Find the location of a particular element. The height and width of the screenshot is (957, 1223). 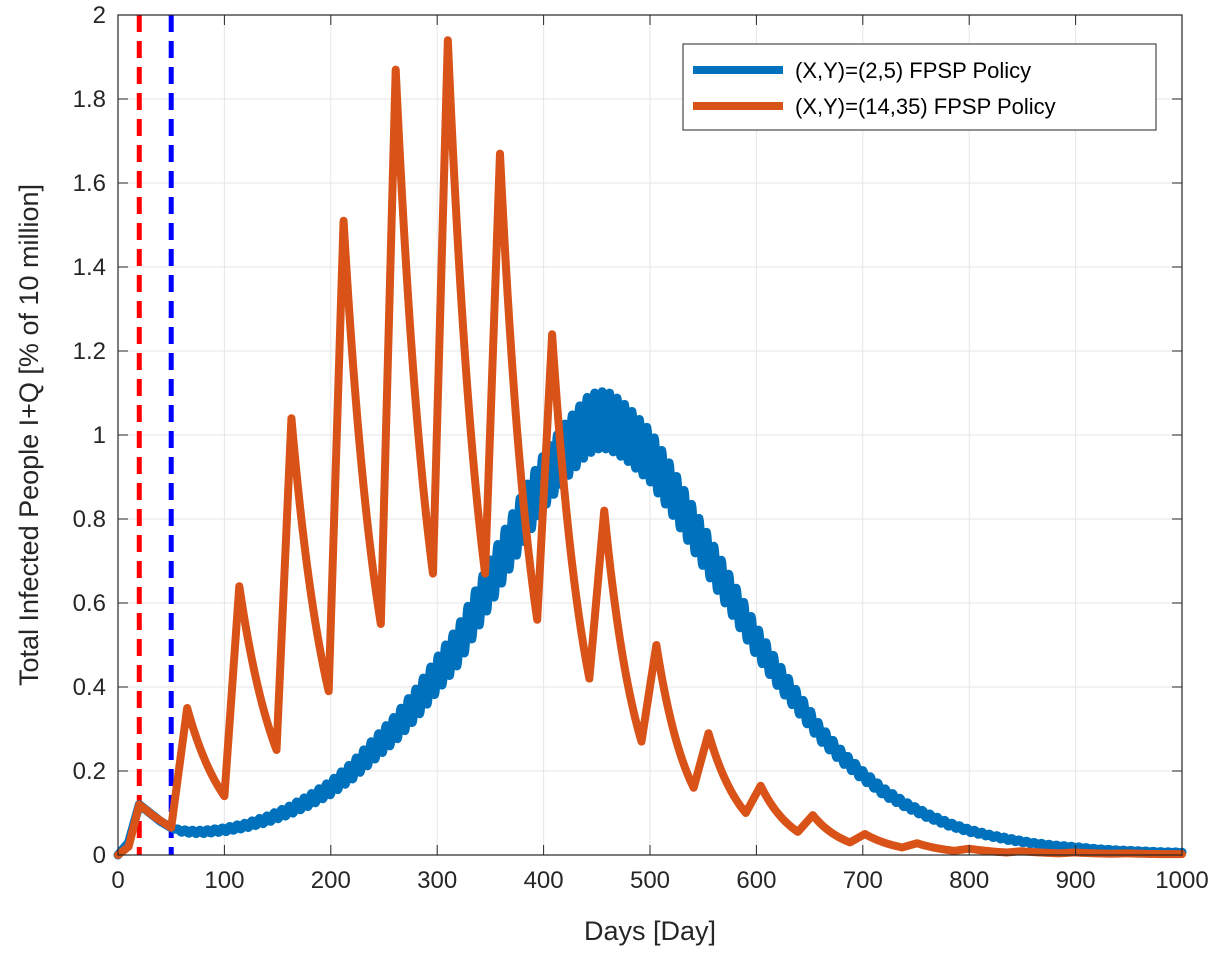

legend-box is located at coordinates (919, 87).